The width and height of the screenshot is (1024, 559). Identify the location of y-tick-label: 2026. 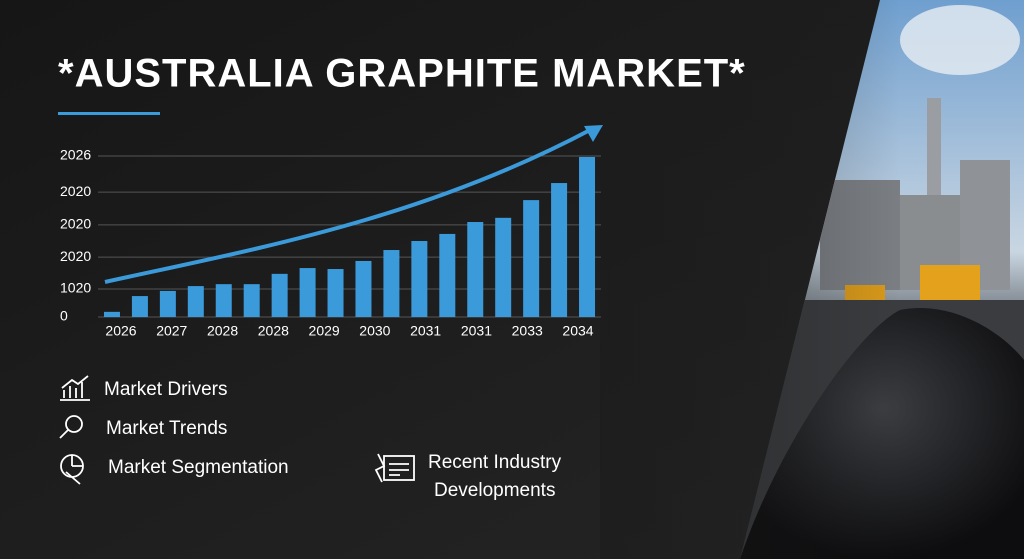
(75, 155).